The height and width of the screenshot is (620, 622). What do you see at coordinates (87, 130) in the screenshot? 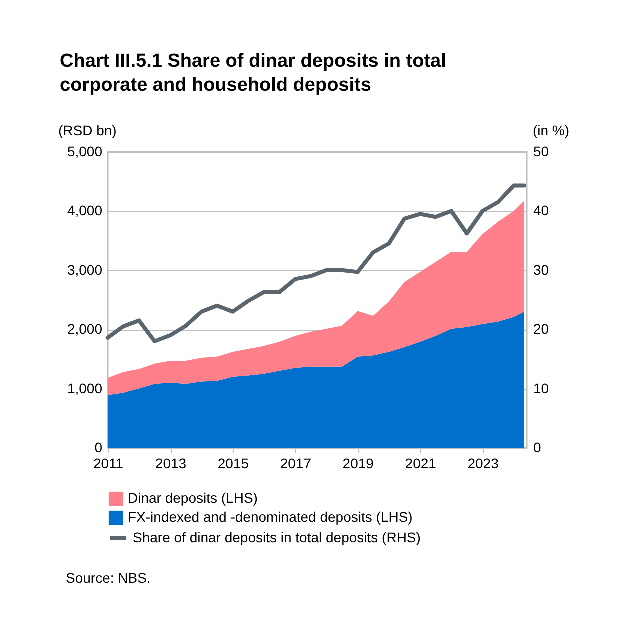
I see `y-axis-title: (RSD bn)` at bounding box center [87, 130].